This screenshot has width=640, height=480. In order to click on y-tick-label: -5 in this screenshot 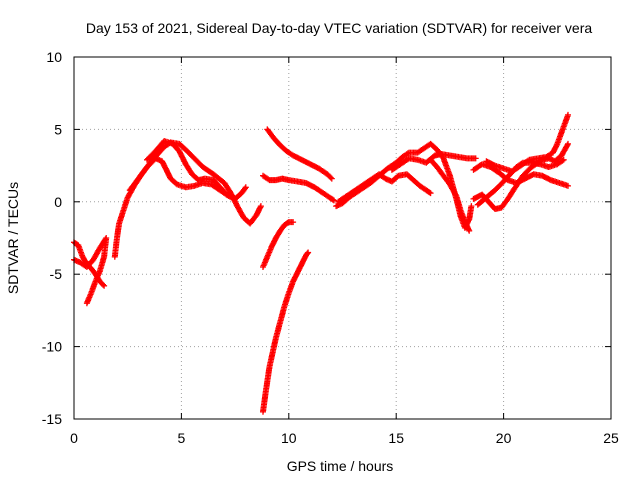, I will do `click(56, 274)`.